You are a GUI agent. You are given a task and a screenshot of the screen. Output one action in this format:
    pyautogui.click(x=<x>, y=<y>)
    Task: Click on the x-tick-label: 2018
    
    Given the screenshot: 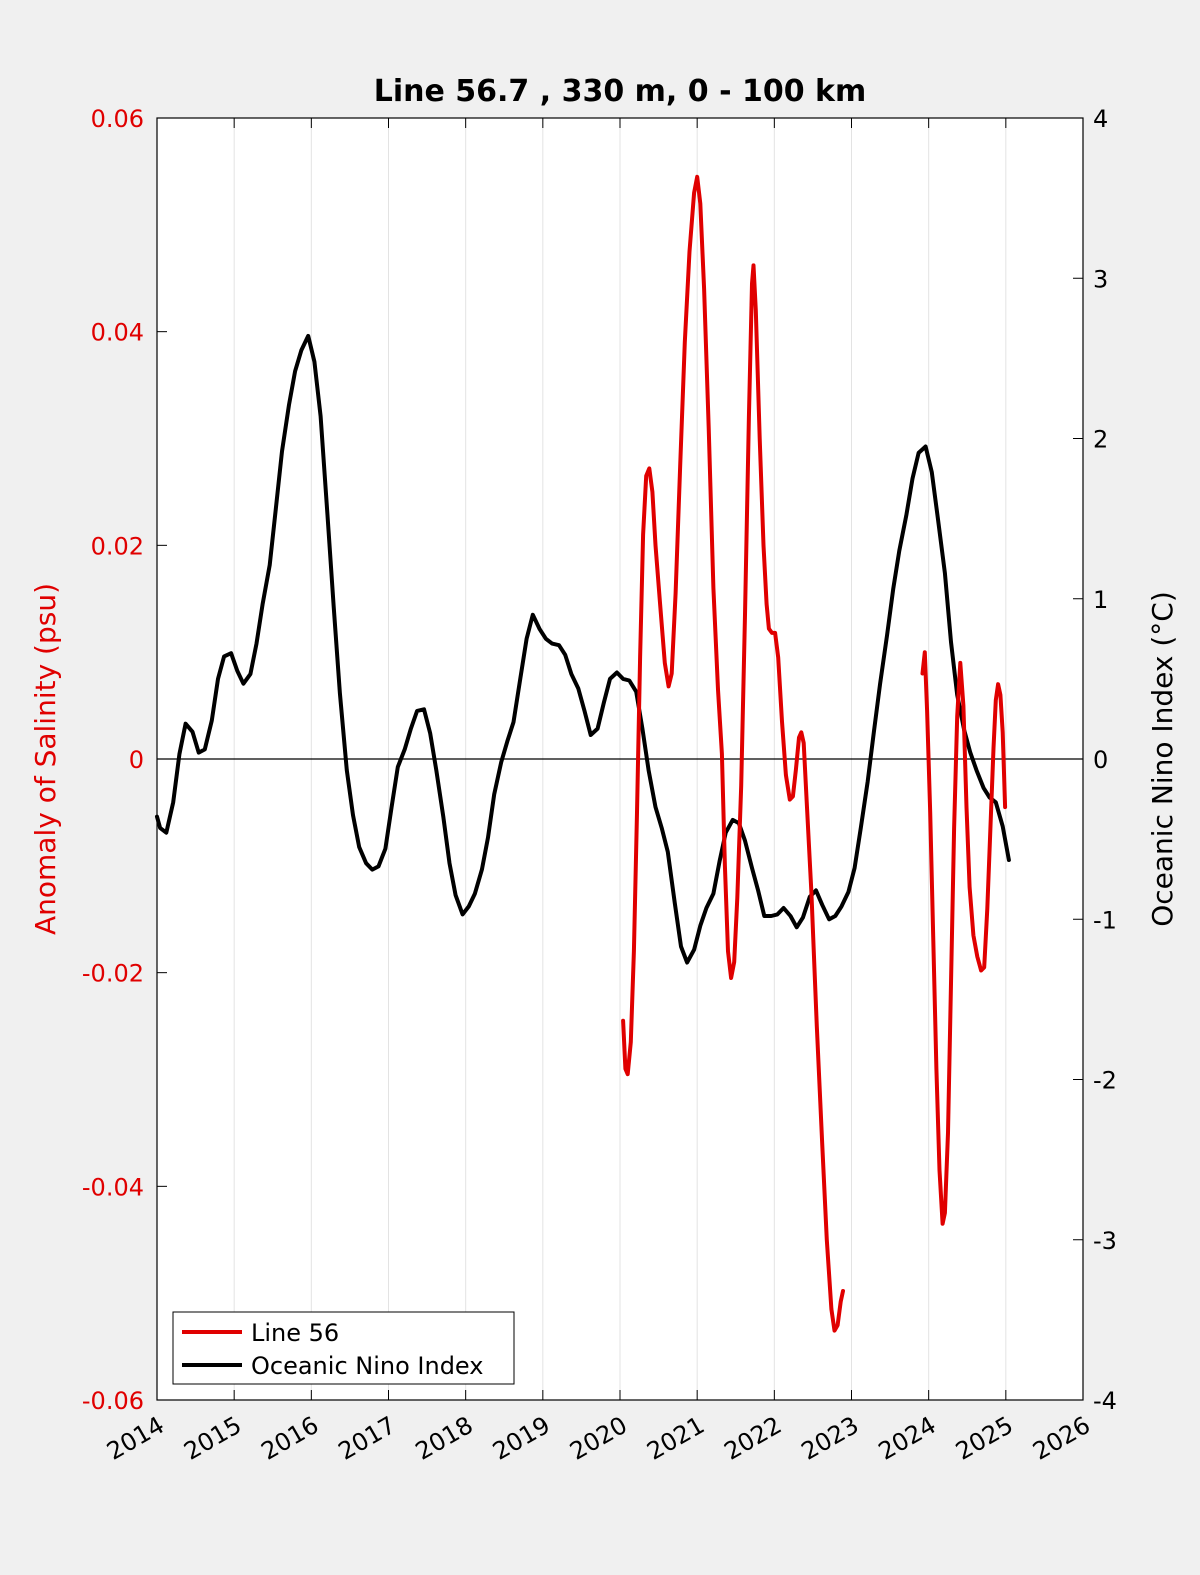 What is the action you would take?
    pyautogui.click(x=444, y=1438)
    